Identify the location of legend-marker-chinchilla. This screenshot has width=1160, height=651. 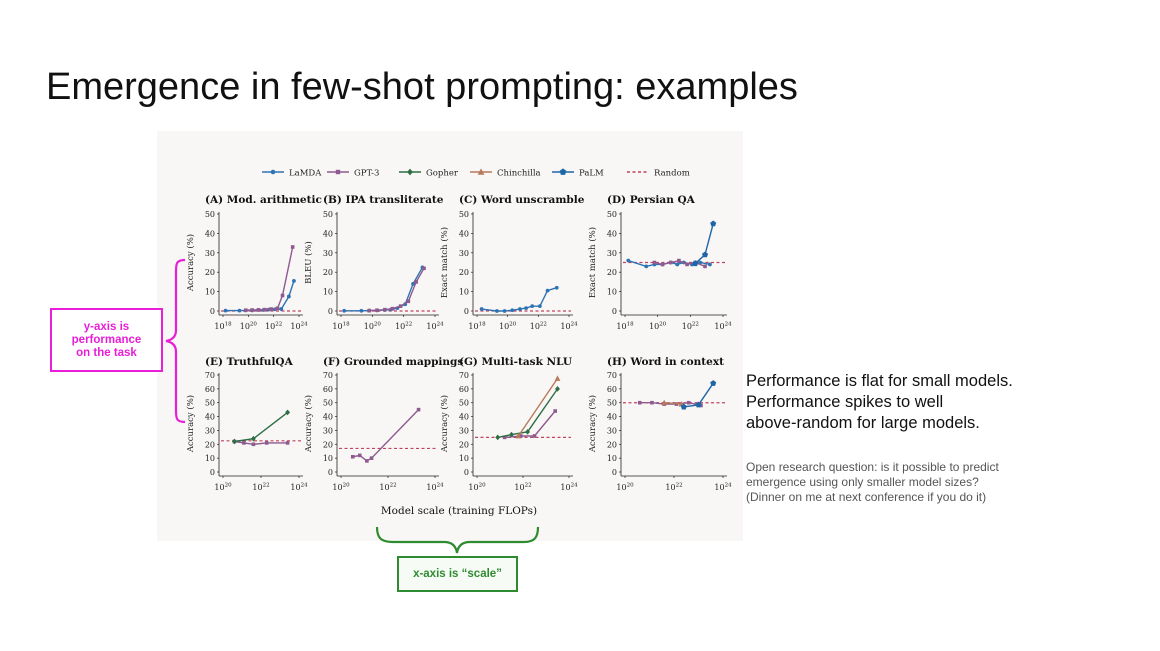
(481, 171).